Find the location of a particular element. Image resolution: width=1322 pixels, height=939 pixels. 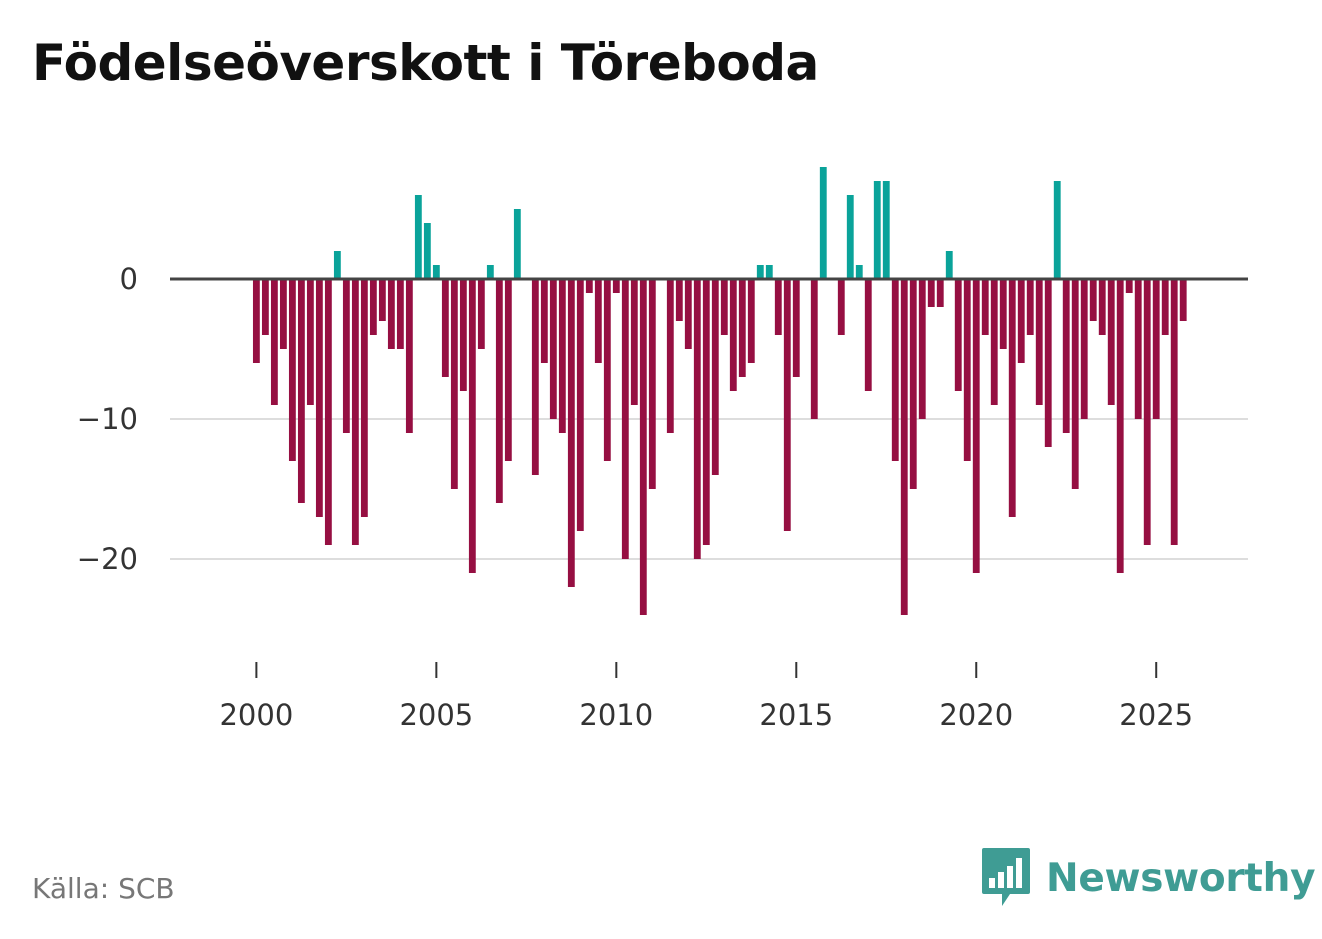

source-note: Källa: SCB is located at coordinates (103, 888).